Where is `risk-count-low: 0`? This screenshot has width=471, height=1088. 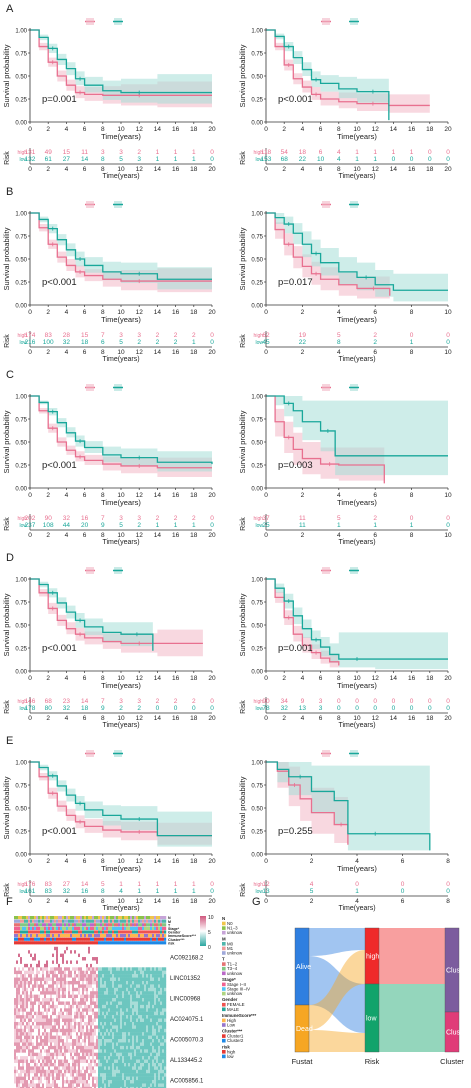 risk-count-low: 0 is located at coordinates (412, 159).